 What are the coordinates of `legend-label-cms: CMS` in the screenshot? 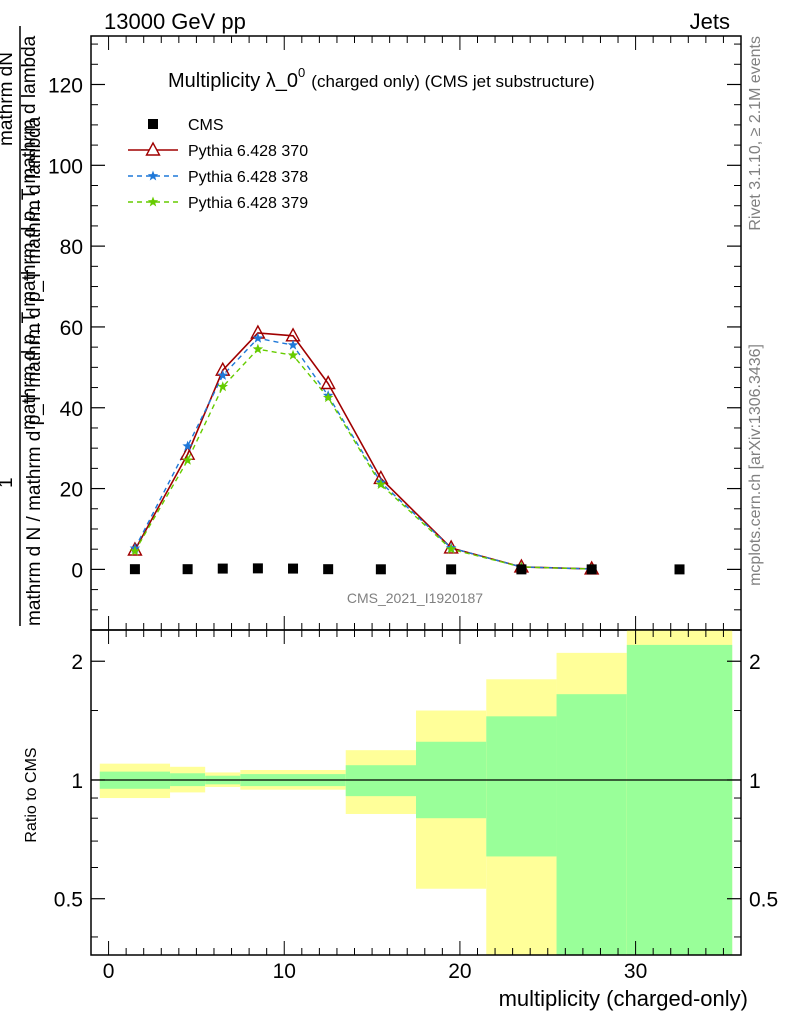 It's located at (206, 125).